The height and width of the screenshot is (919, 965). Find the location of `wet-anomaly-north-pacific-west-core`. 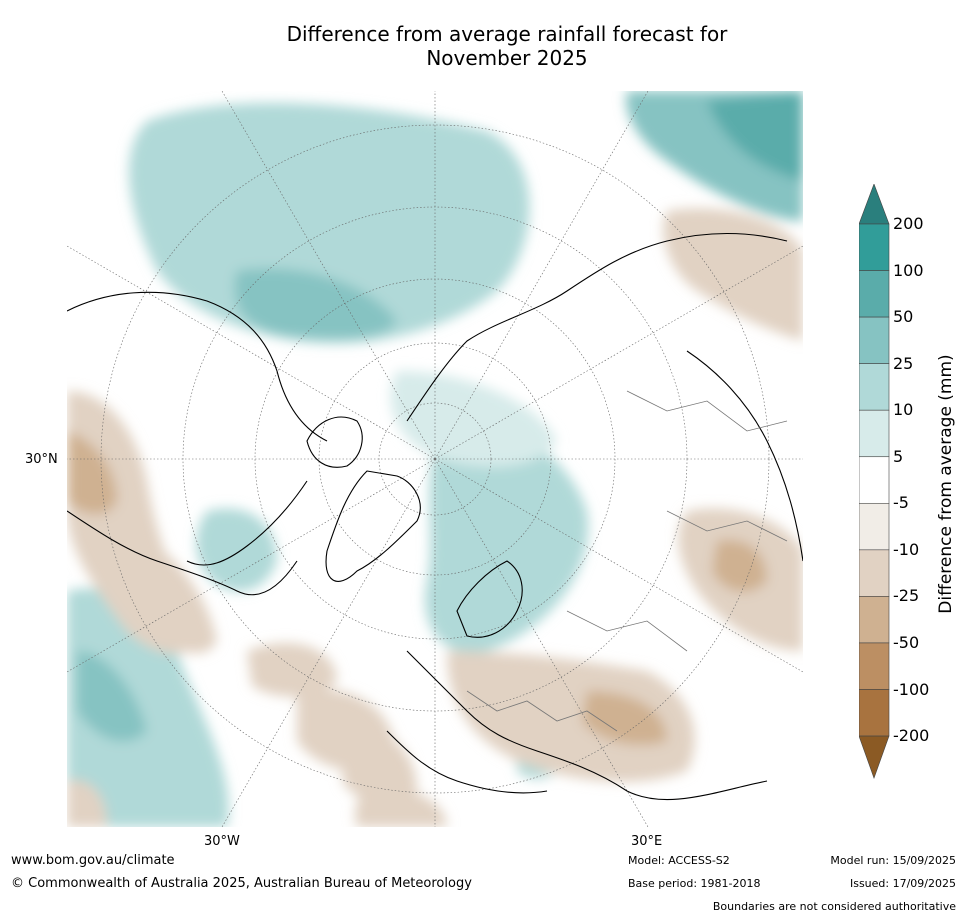

wet-anomaly-north-pacific-west-core is located at coordinates (112, 696).